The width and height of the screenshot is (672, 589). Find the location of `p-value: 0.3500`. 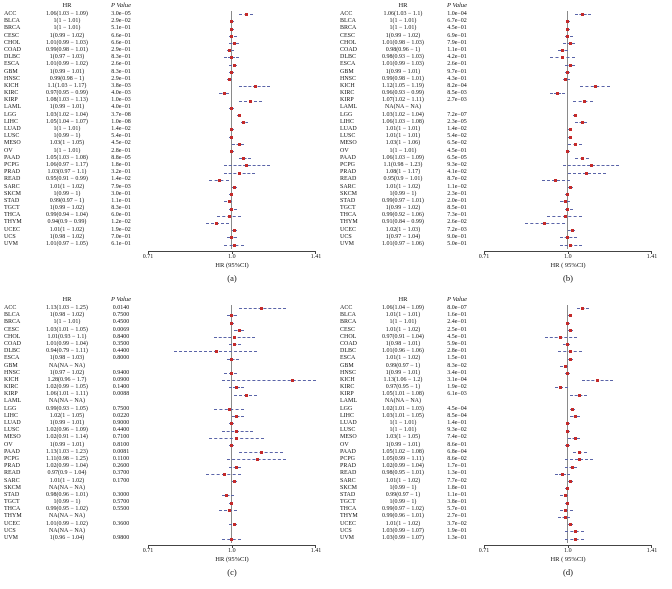

p-value: 0.3500 is located at coordinates (121, 343).